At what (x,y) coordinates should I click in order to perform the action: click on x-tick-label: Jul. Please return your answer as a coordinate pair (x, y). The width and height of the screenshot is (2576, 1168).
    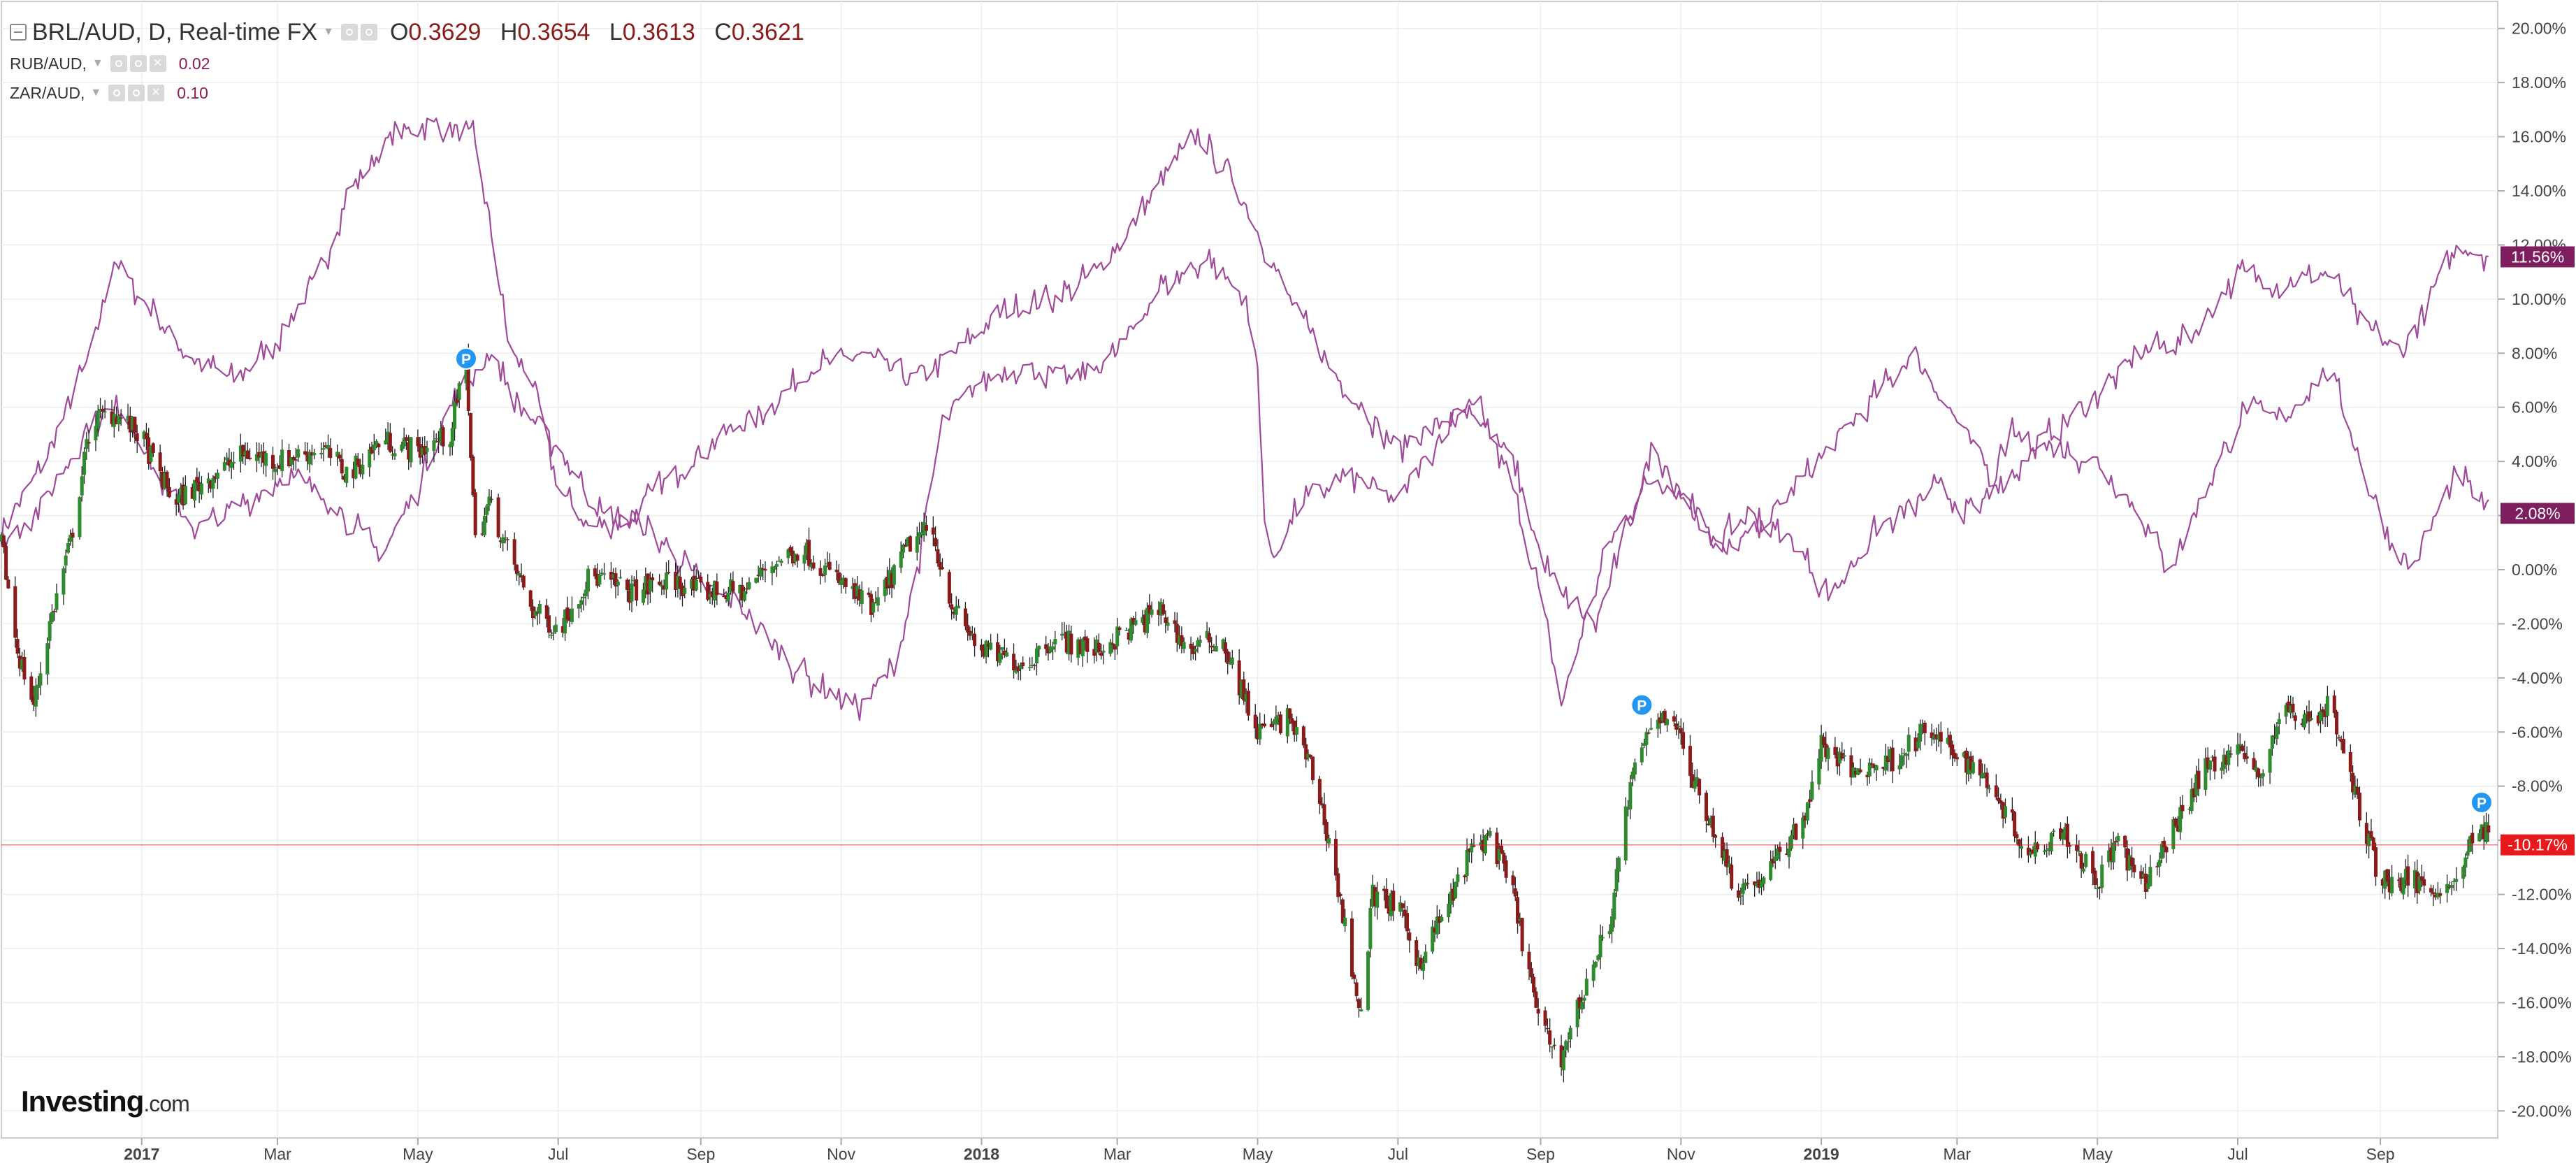
    Looking at the image, I should click on (1398, 1154).